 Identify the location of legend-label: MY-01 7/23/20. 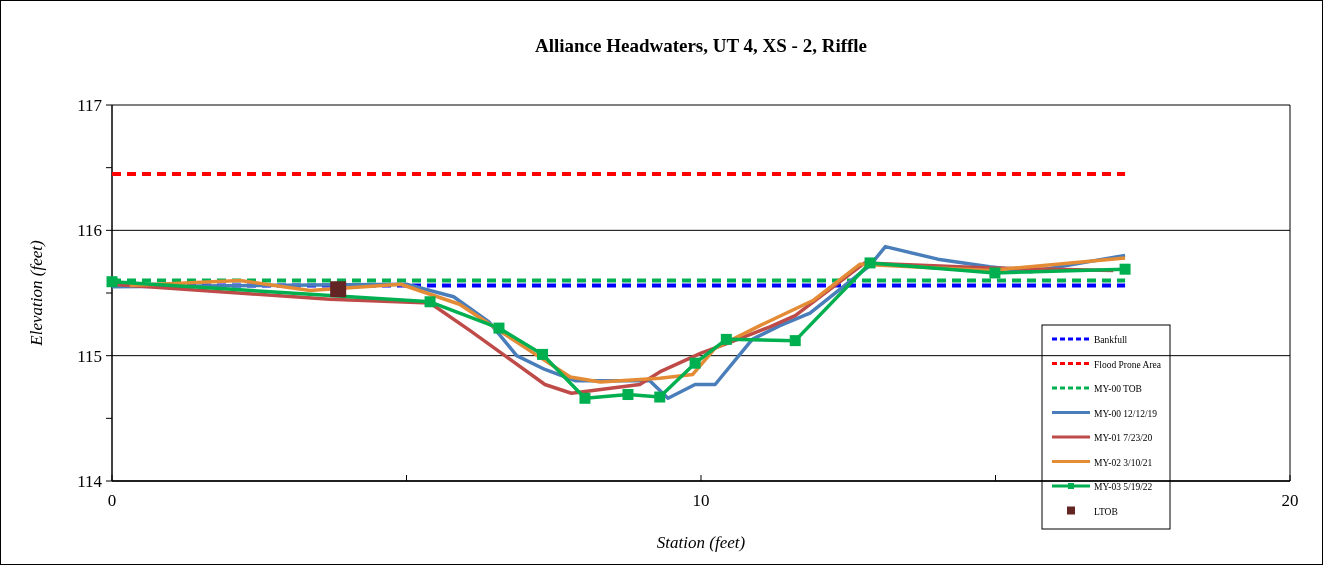
(1123, 438).